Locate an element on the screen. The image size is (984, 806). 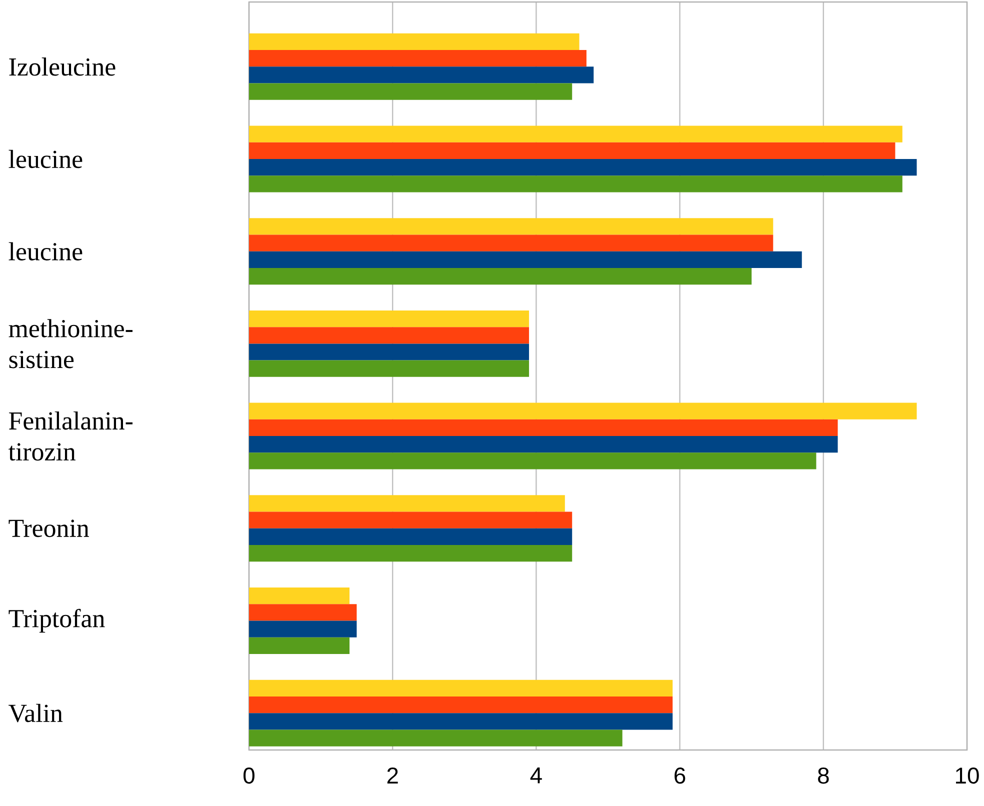
x-tick-label: 10 is located at coordinates (967, 776).